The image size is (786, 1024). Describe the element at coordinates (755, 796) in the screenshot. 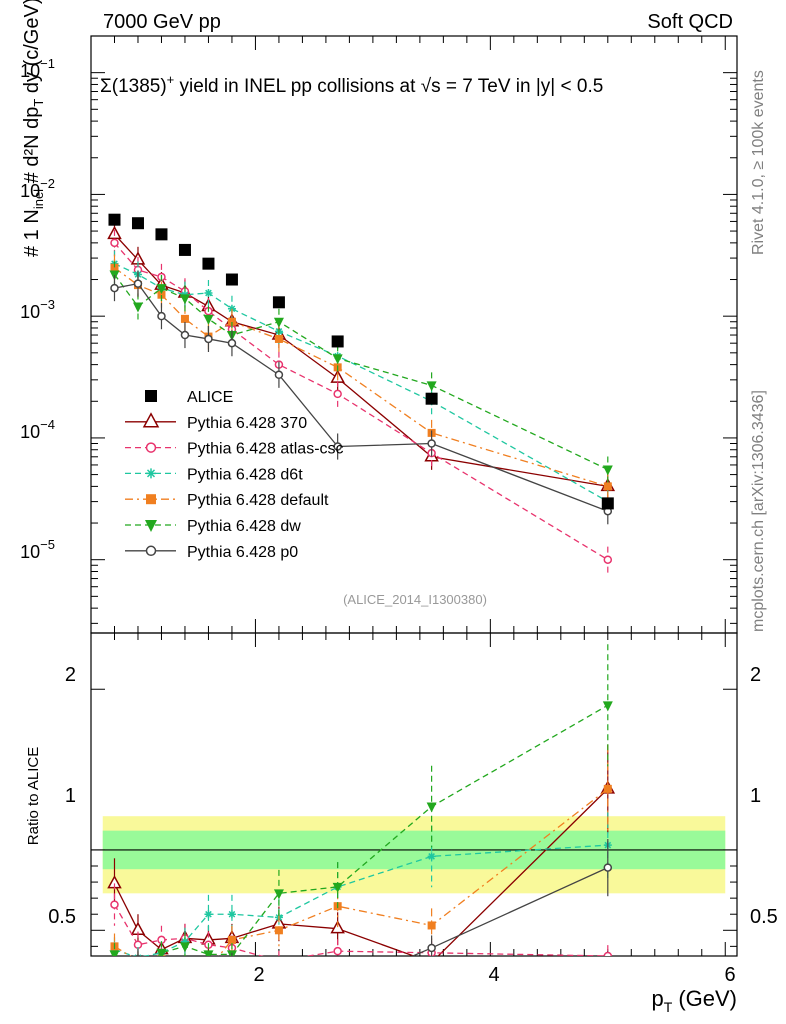

I see `ratio-tick-1-right: 1` at that location.